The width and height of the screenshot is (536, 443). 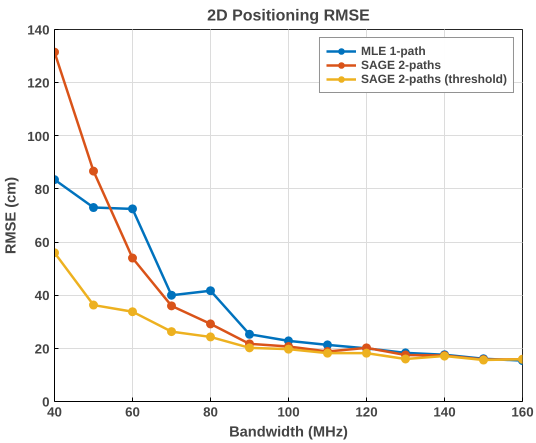 What do you see at coordinates (54, 412) in the screenshot?
I see `x-tick-label: 40` at bounding box center [54, 412].